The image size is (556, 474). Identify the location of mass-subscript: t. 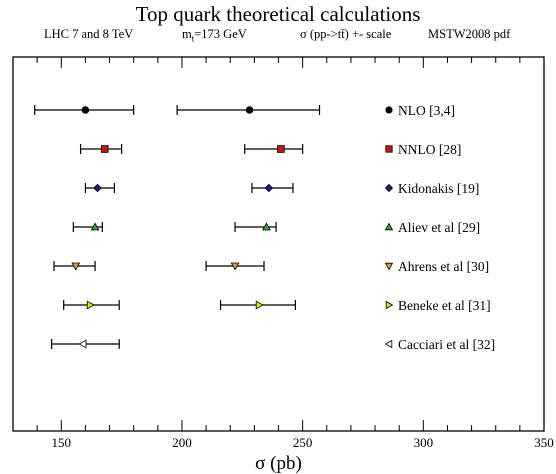
(193, 38).